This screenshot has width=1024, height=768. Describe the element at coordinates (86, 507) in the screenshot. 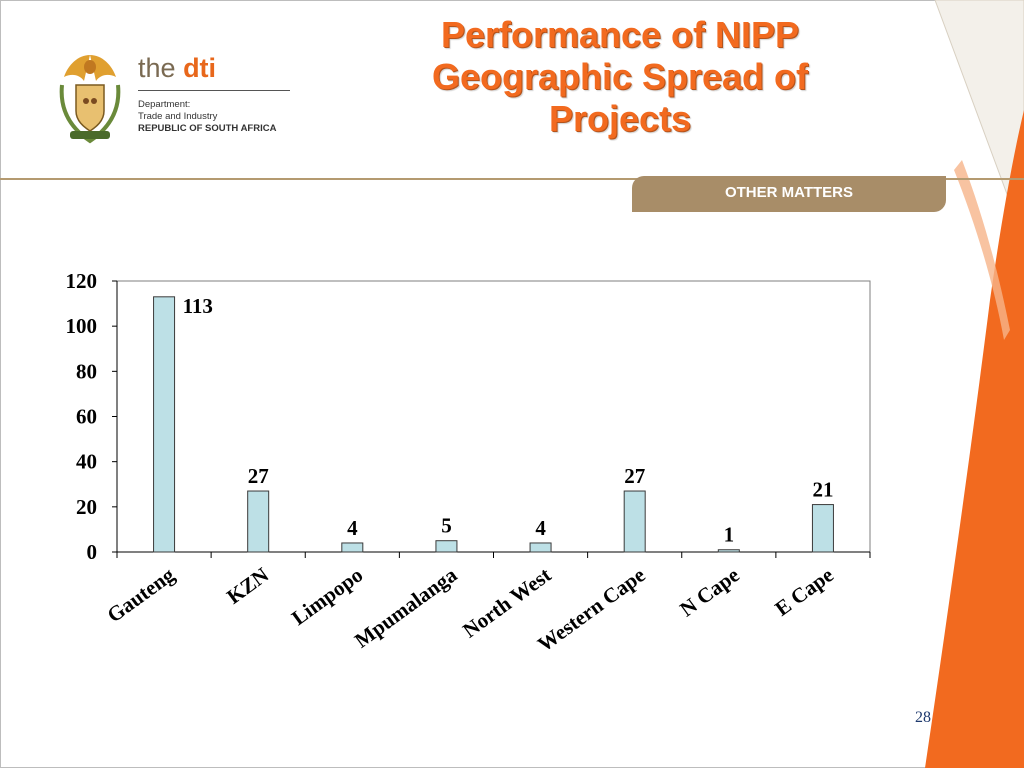

I see `y-tick-label: 20` at that location.